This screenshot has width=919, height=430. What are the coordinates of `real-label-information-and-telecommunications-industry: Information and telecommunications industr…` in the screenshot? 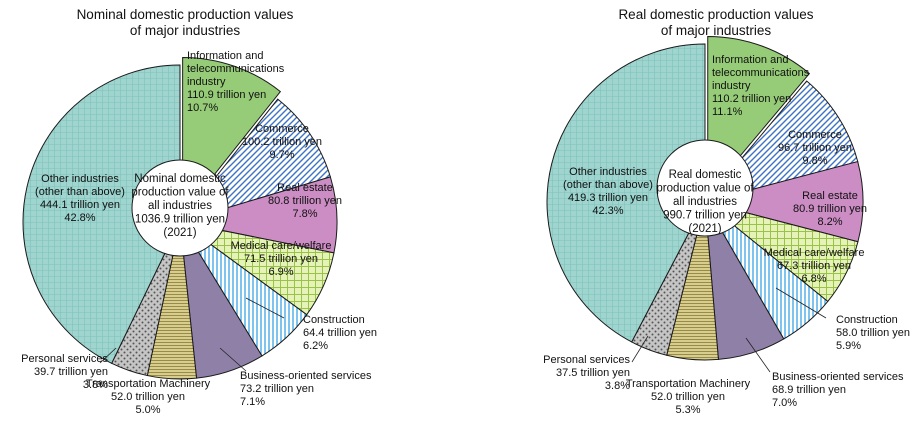 It's located at (761, 86).